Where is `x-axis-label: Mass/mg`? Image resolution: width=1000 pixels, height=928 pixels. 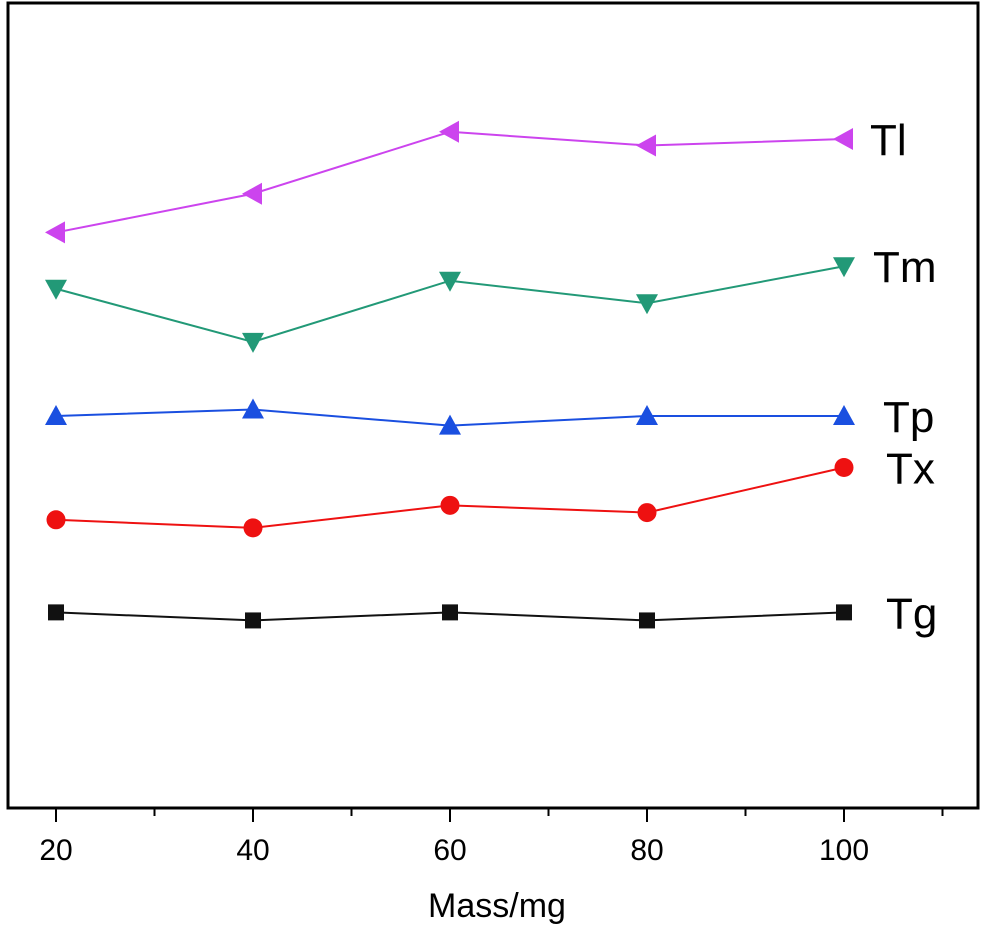 x-axis-label: Mass/mg is located at coordinates (497, 906).